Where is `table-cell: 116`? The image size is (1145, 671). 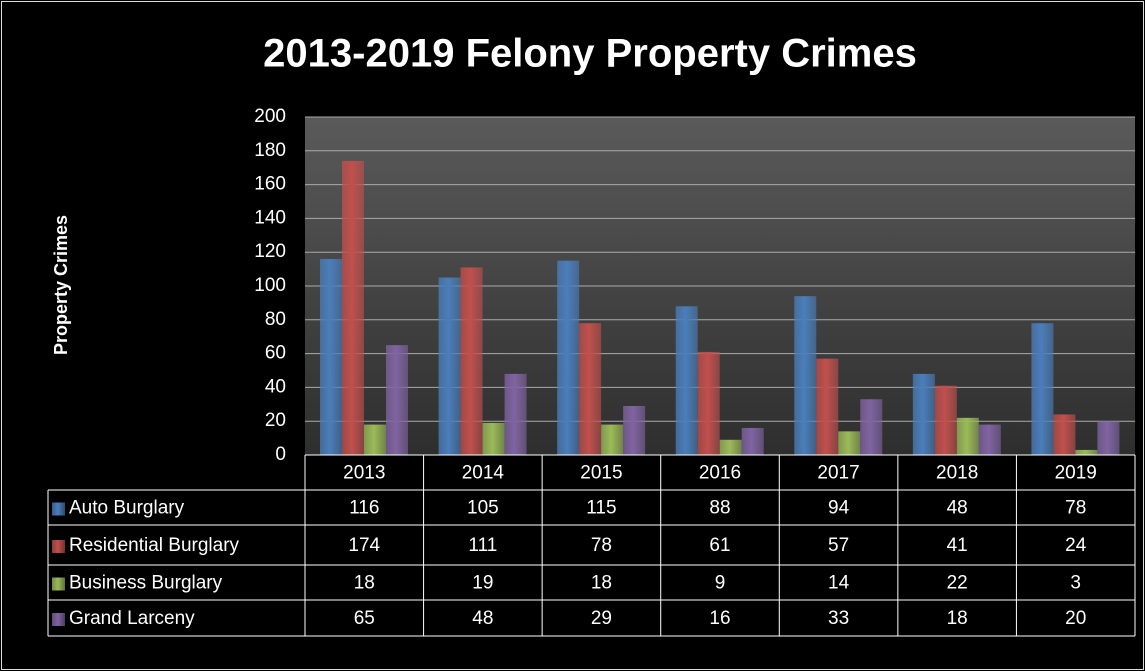
table-cell: 116 is located at coordinates (364, 508).